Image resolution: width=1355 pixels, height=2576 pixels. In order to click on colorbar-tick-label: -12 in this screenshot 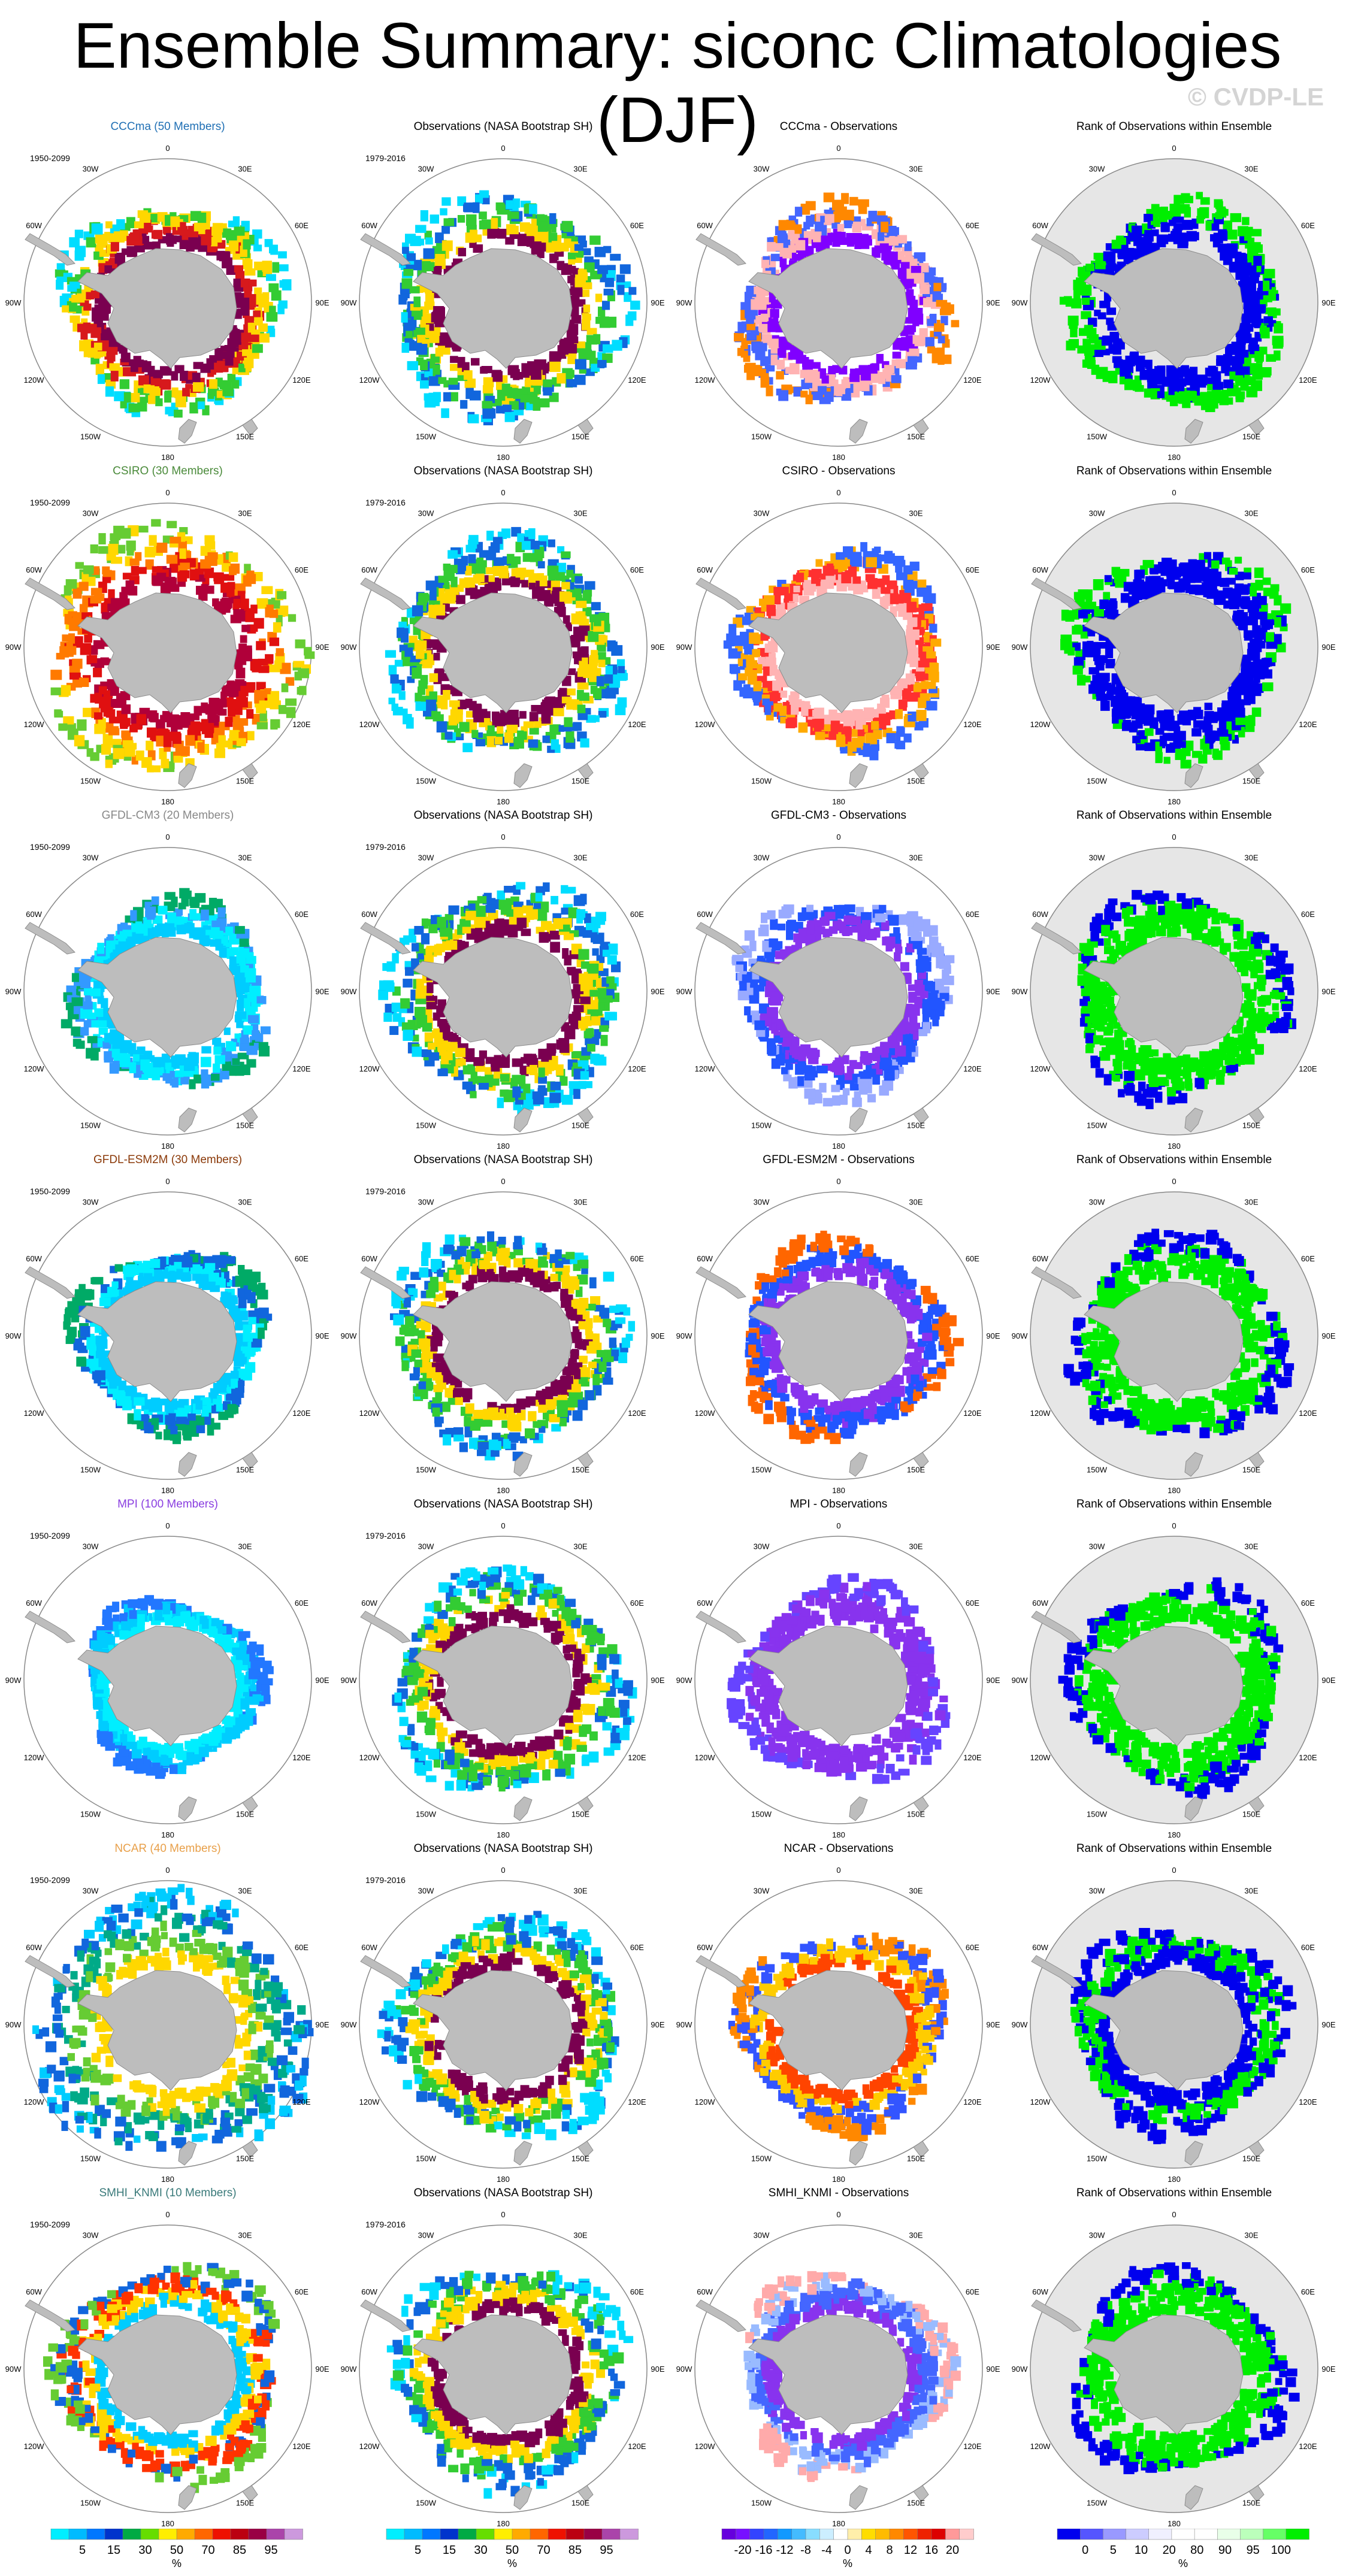, I will do `click(785, 2550)`.